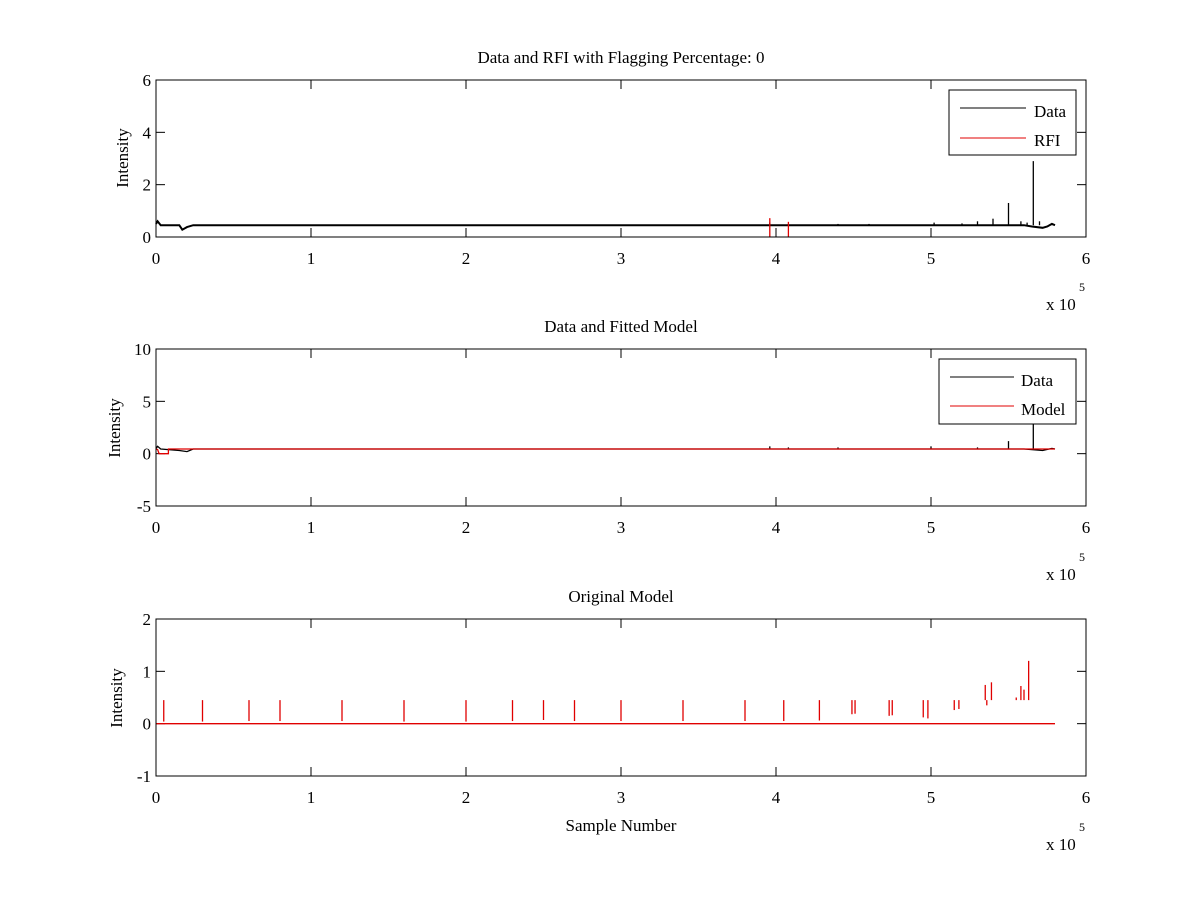  What do you see at coordinates (621, 596) in the screenshot?
I see `subplot-3-title: Original Model` at bounding box center [621, 596].